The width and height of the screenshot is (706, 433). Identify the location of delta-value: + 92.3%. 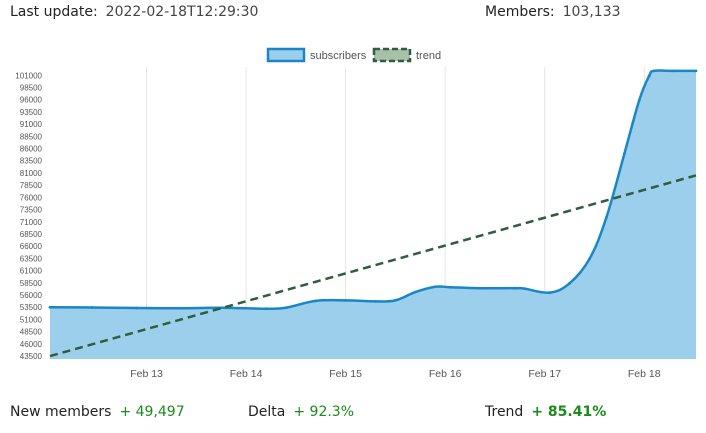
(324, 412).